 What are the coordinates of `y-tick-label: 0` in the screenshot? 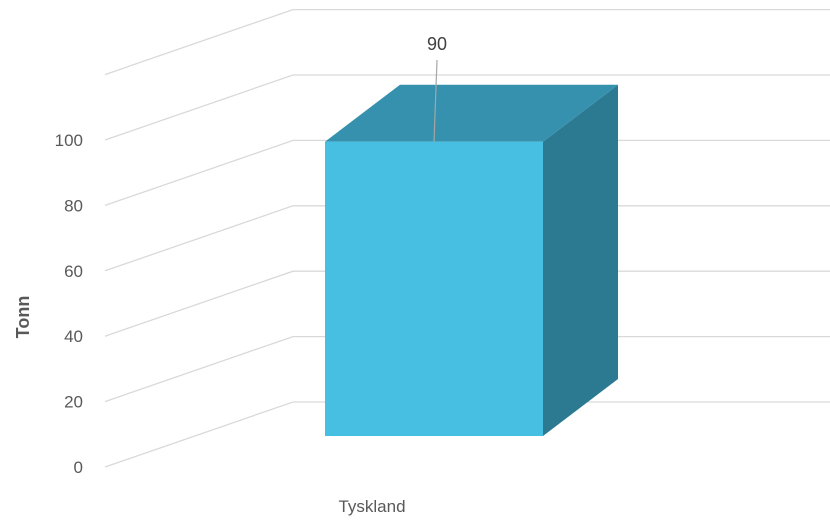 It's located at (78, 467).